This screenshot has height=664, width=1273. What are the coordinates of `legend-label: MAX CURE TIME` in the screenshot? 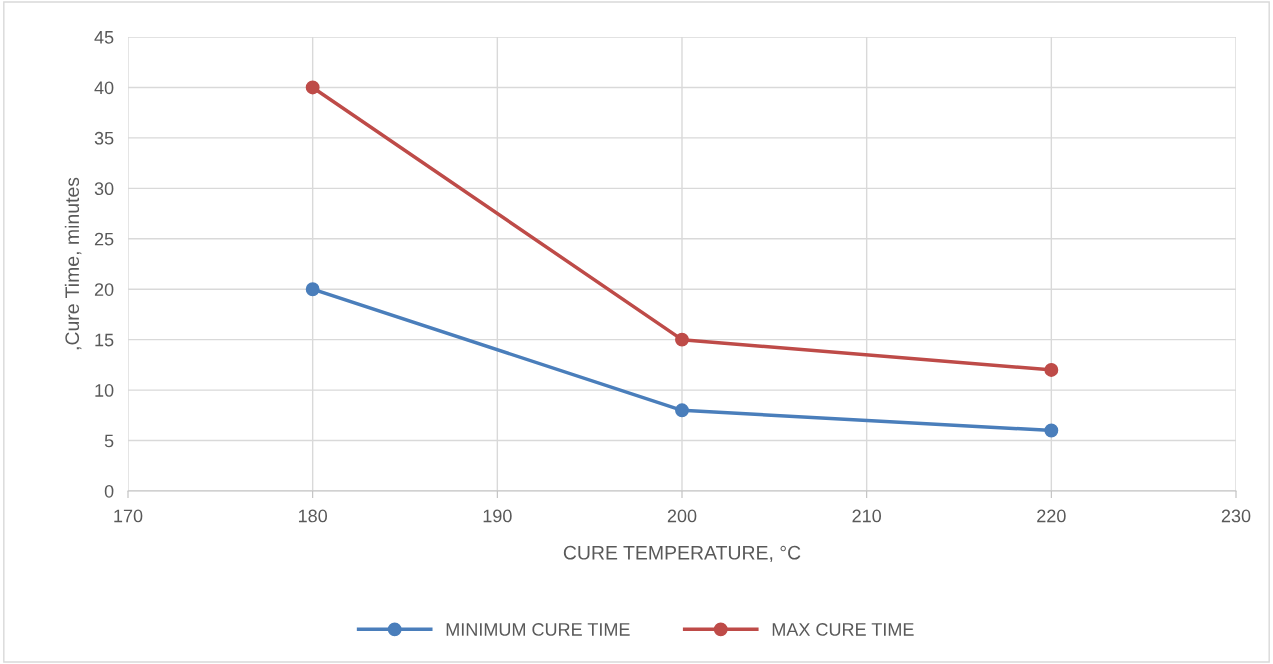 It's located at (843, 629).